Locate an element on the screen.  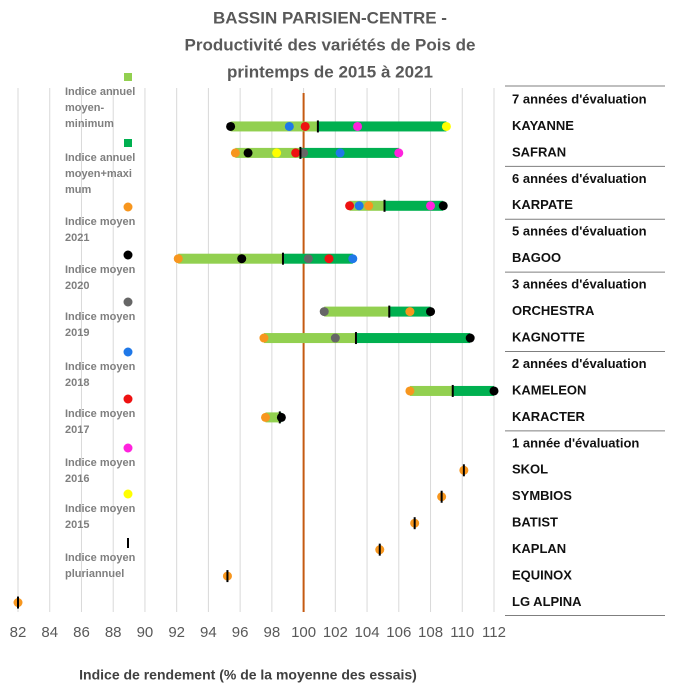
category-label: KAPLAN is located at coordinates (539, 548).